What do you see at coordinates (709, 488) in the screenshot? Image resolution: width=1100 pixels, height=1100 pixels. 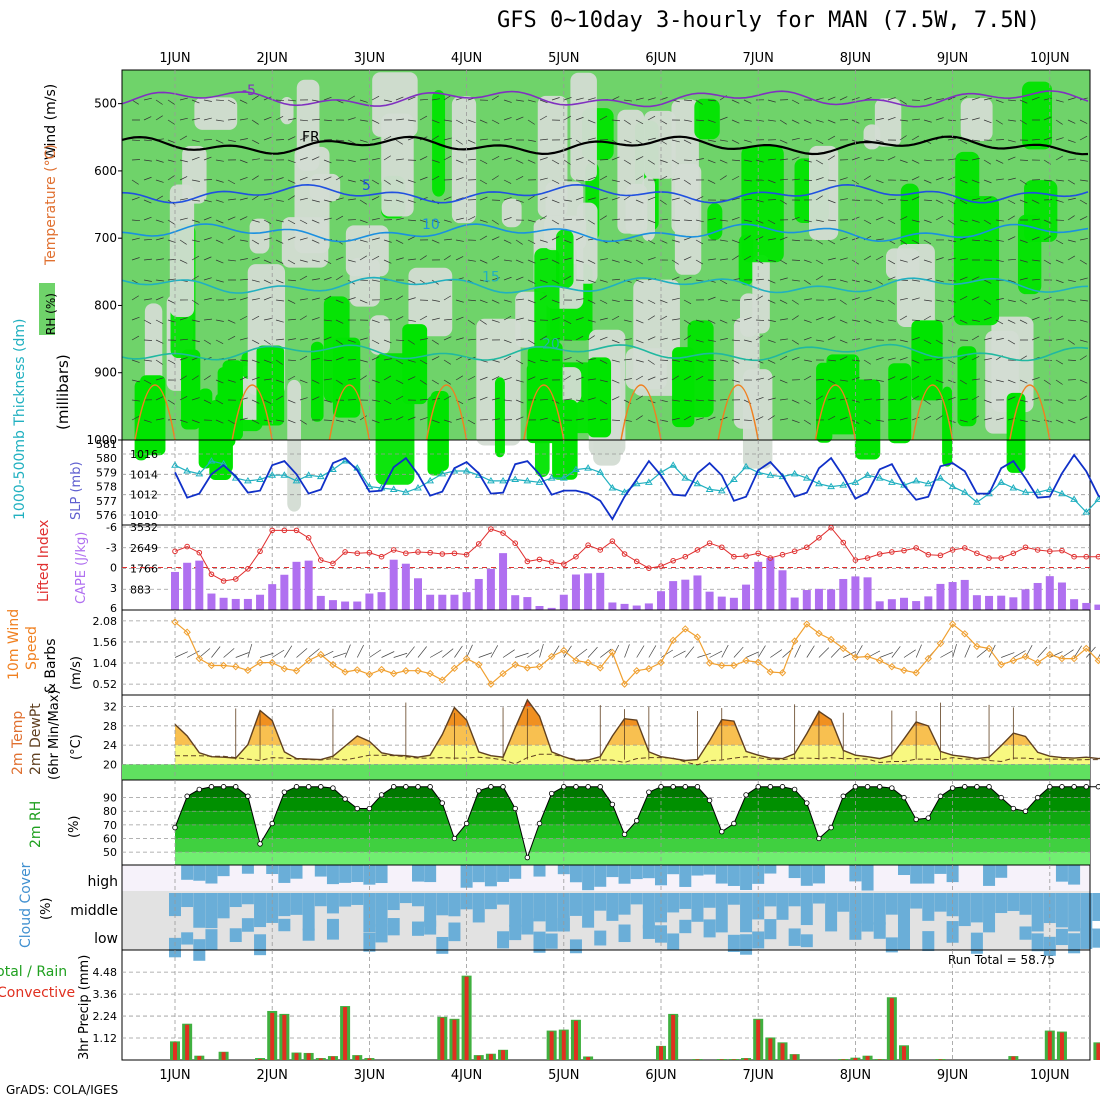 I see `thickness-point` at bounding box center [709, 488].